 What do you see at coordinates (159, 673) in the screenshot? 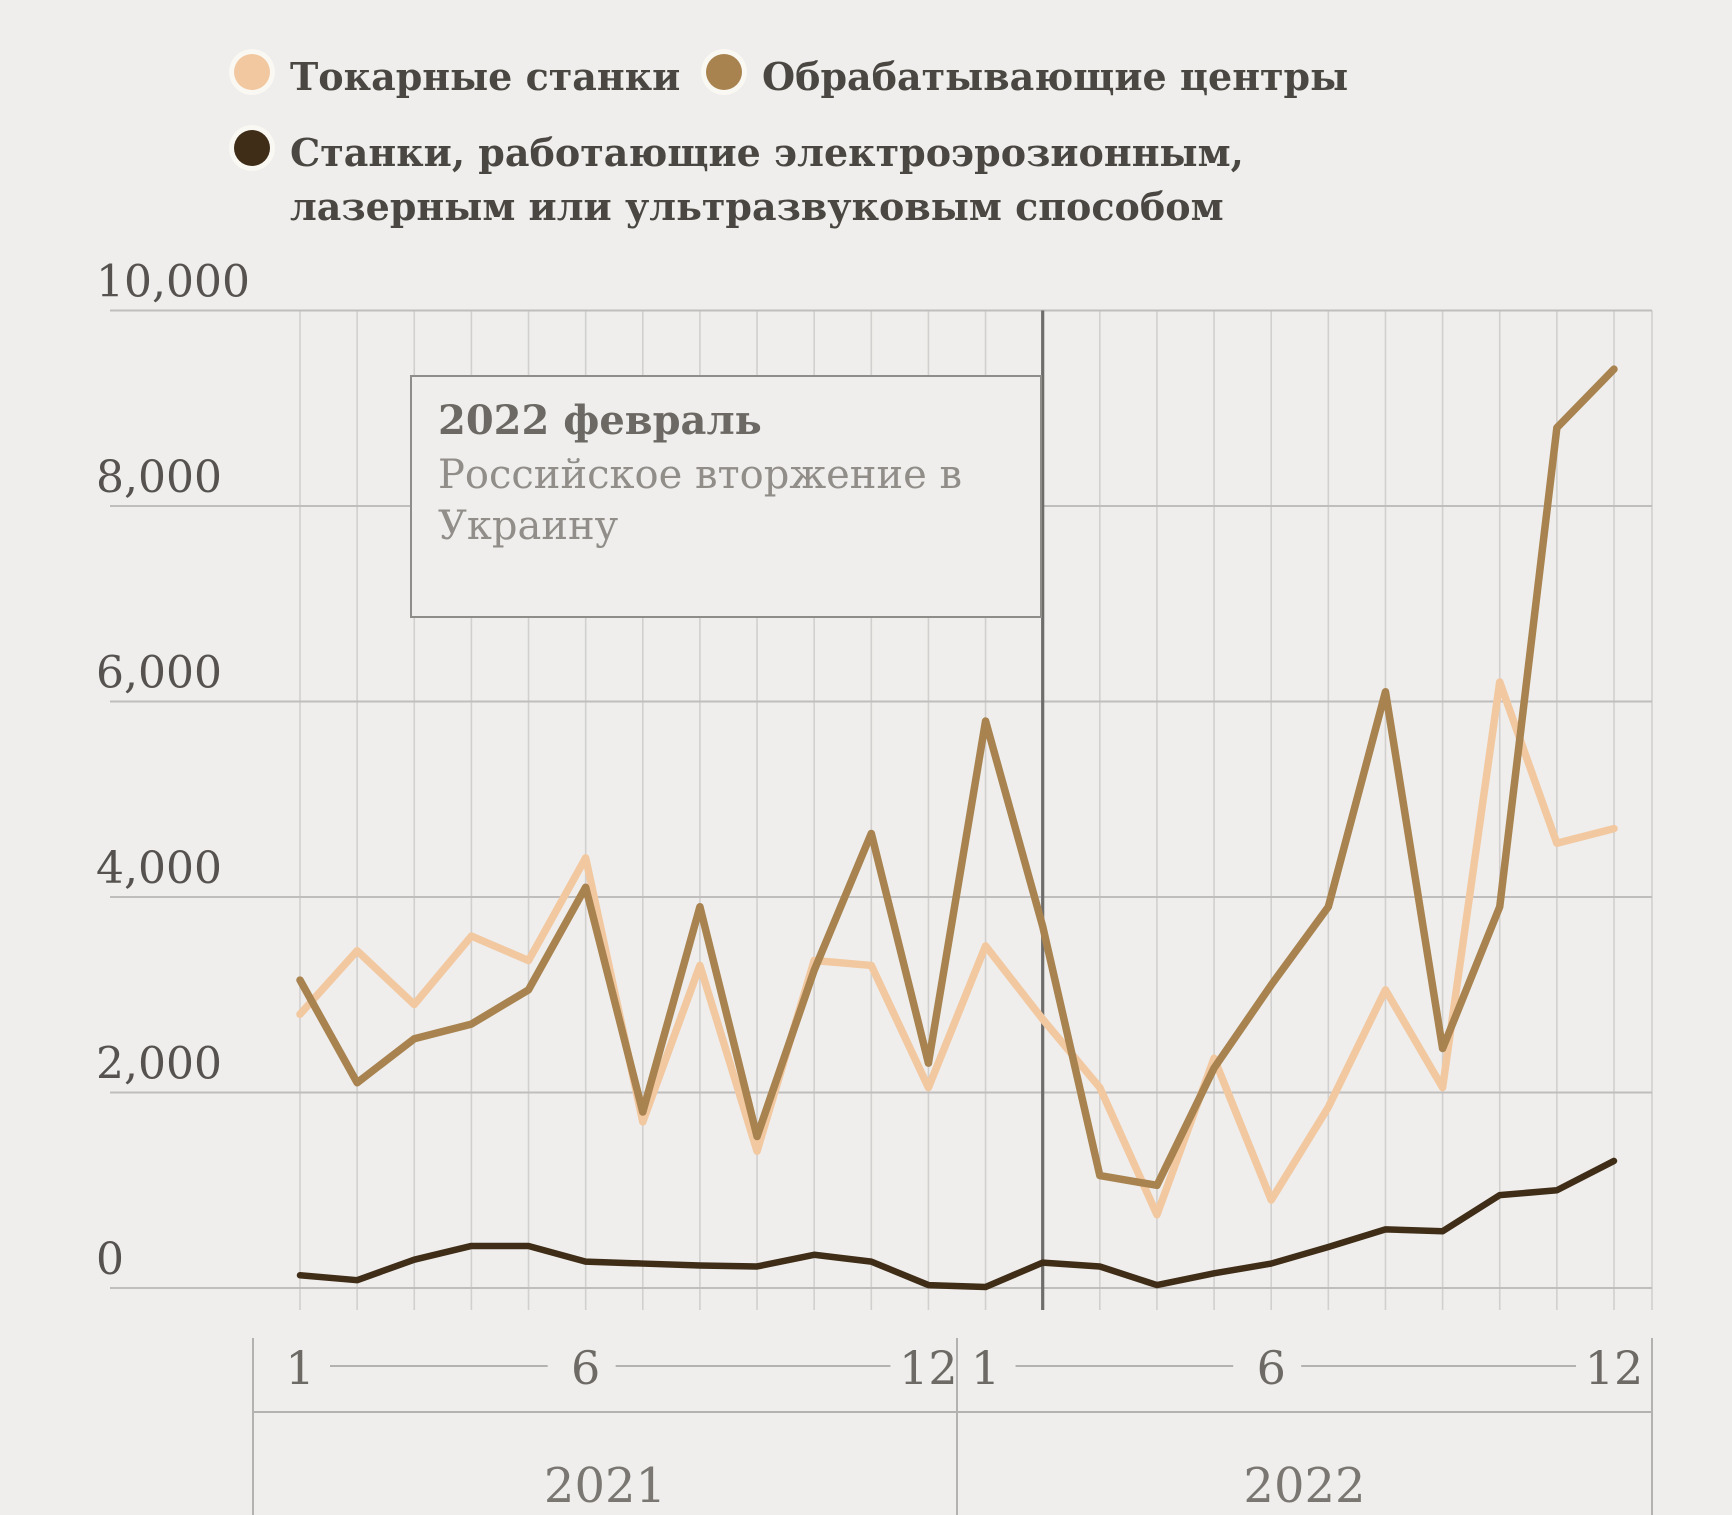
I see `y-tick-label: 6,000` at bounding box center [159, 673].